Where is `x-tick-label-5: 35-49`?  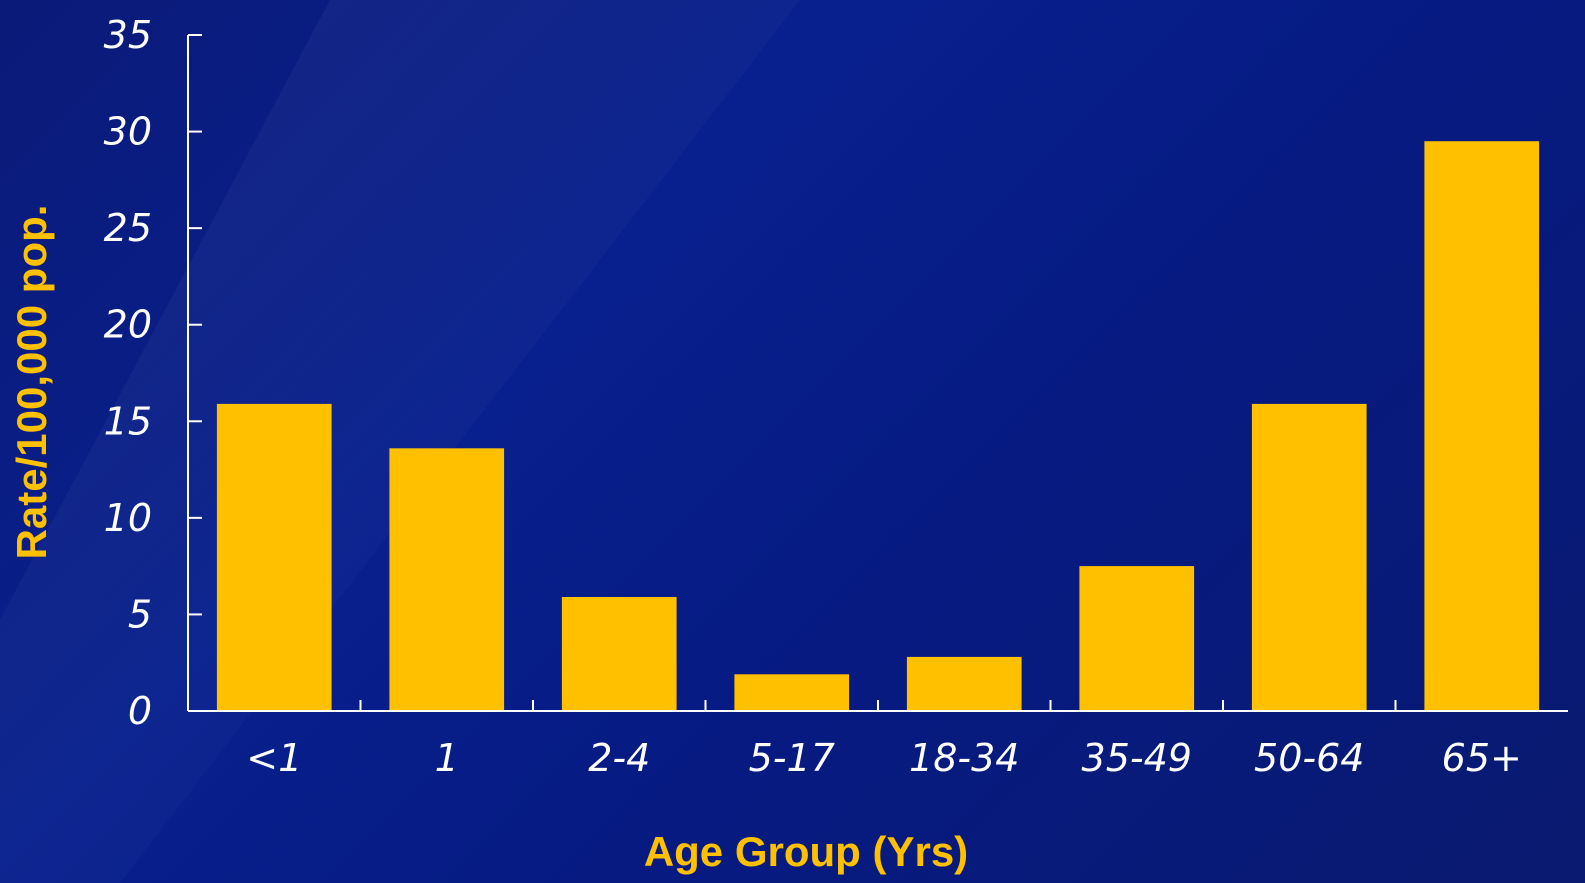 x-tick-label-5: 35-49 is located at coordinates (1137, 758).